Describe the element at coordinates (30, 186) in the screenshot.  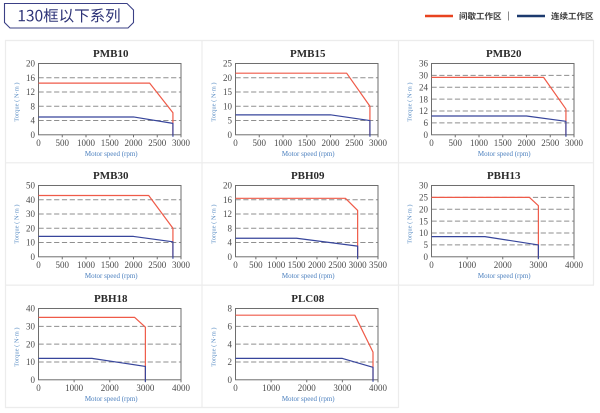
I see `svg-text: 50` at that location.